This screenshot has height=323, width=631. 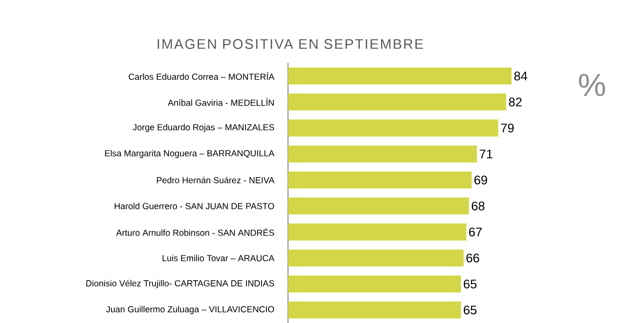 What do you see at coordinates (190, 310) in the screenshot?
I see `y-tick-label: Juan Guillermo Zuluaga – VILLAVICENCIO` at bounding box center [190, 310].